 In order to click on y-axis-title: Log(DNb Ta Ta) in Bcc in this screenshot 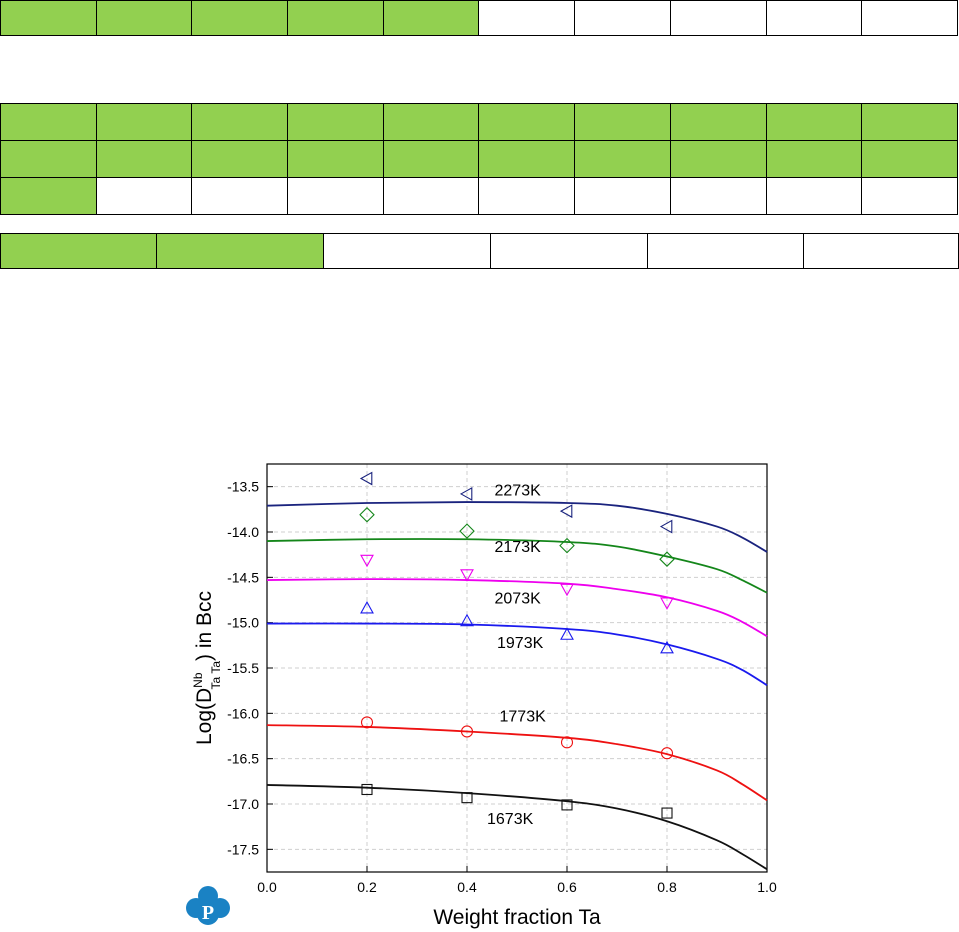, I will do `click(207, 668)`.